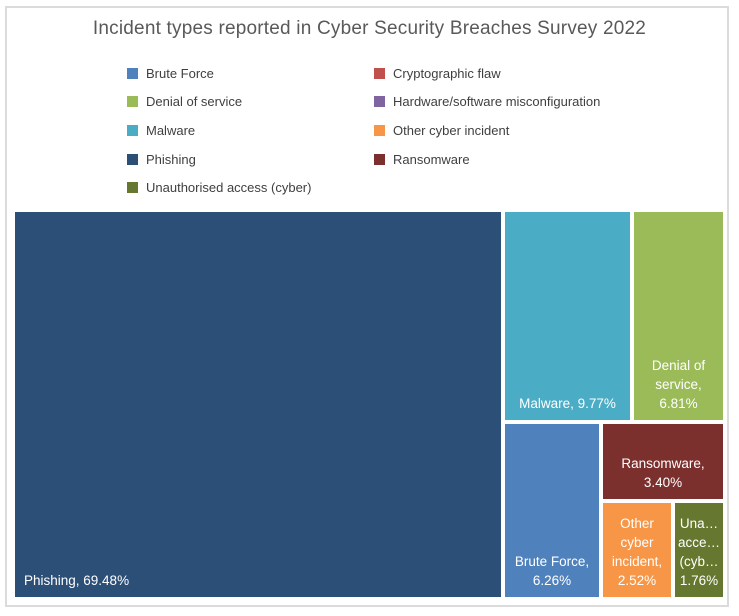 This screenshot has width=739, height=616. I want to click on tile-label-brute-force: Brute Force, 6.26%, so click(552, 571).